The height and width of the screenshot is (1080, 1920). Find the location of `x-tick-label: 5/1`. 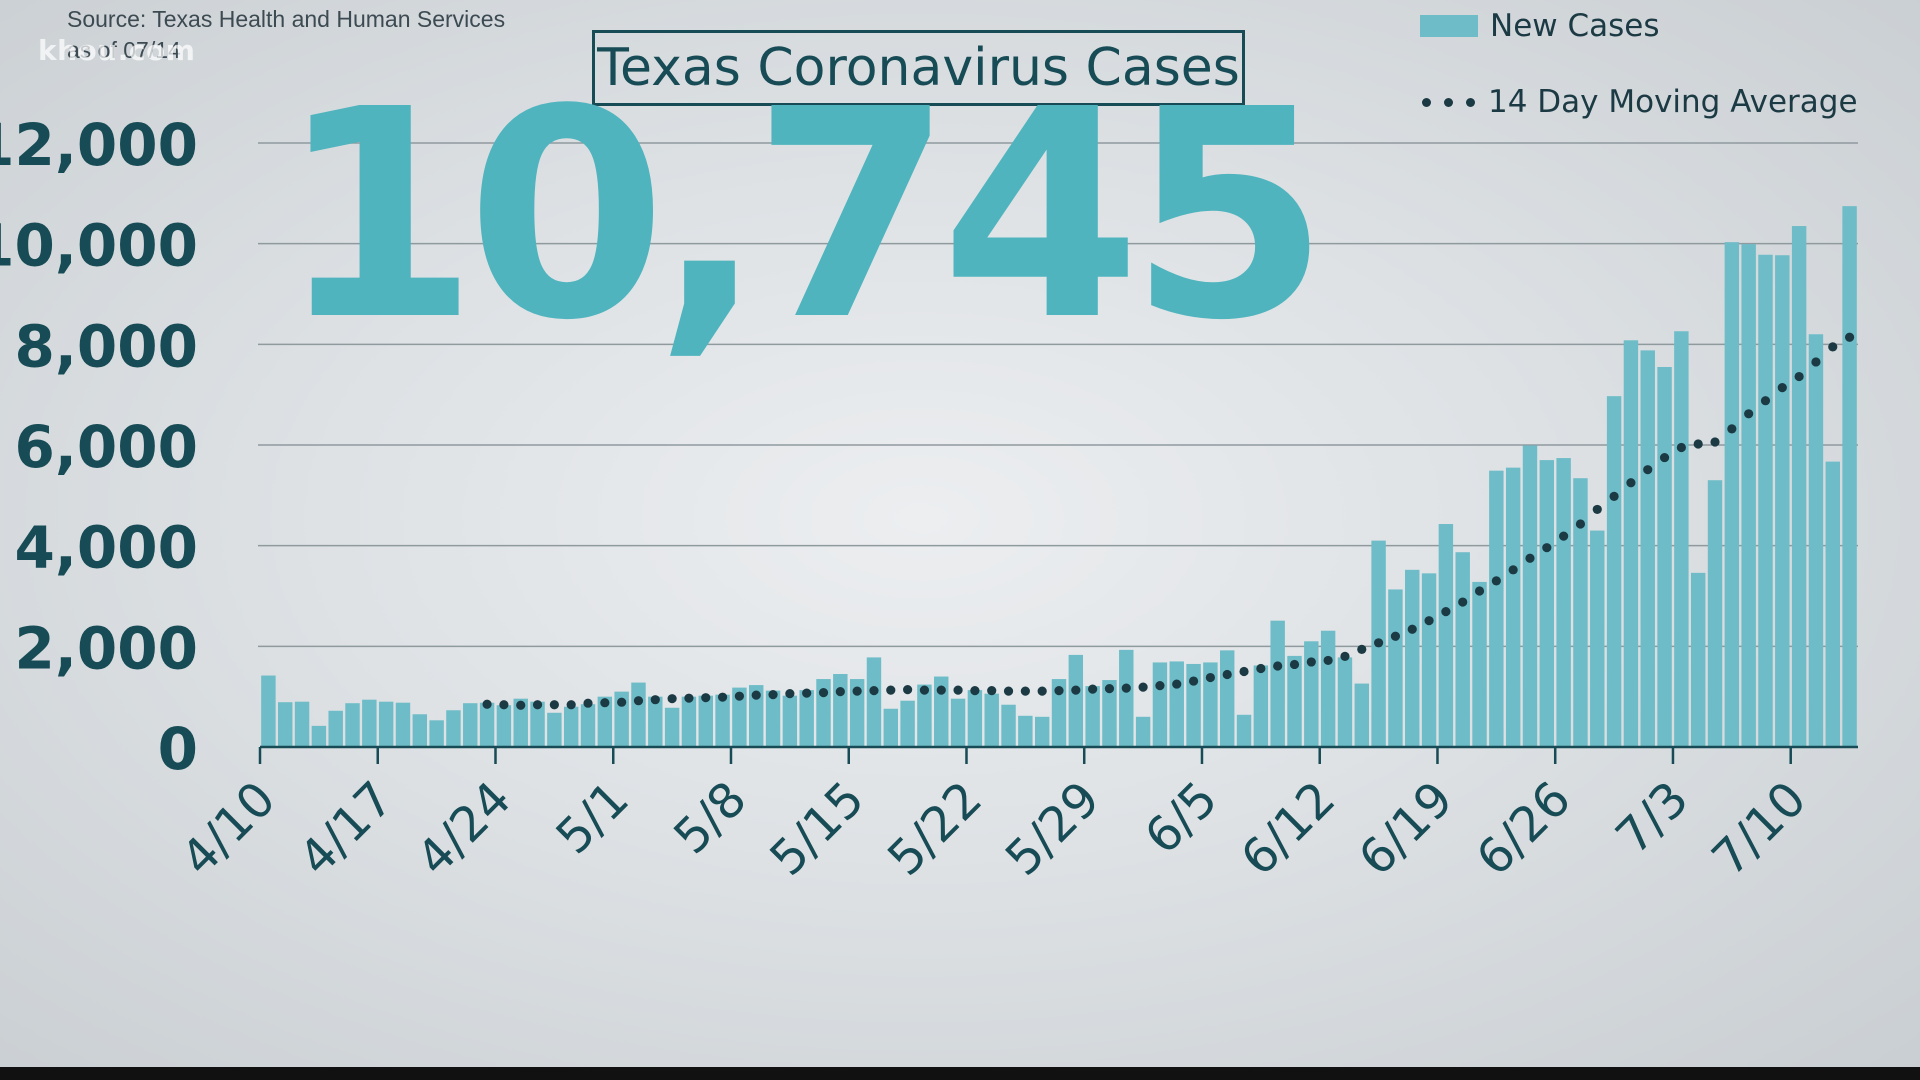

x-tick-label: 5/1 is located at coordinates (593, 818).